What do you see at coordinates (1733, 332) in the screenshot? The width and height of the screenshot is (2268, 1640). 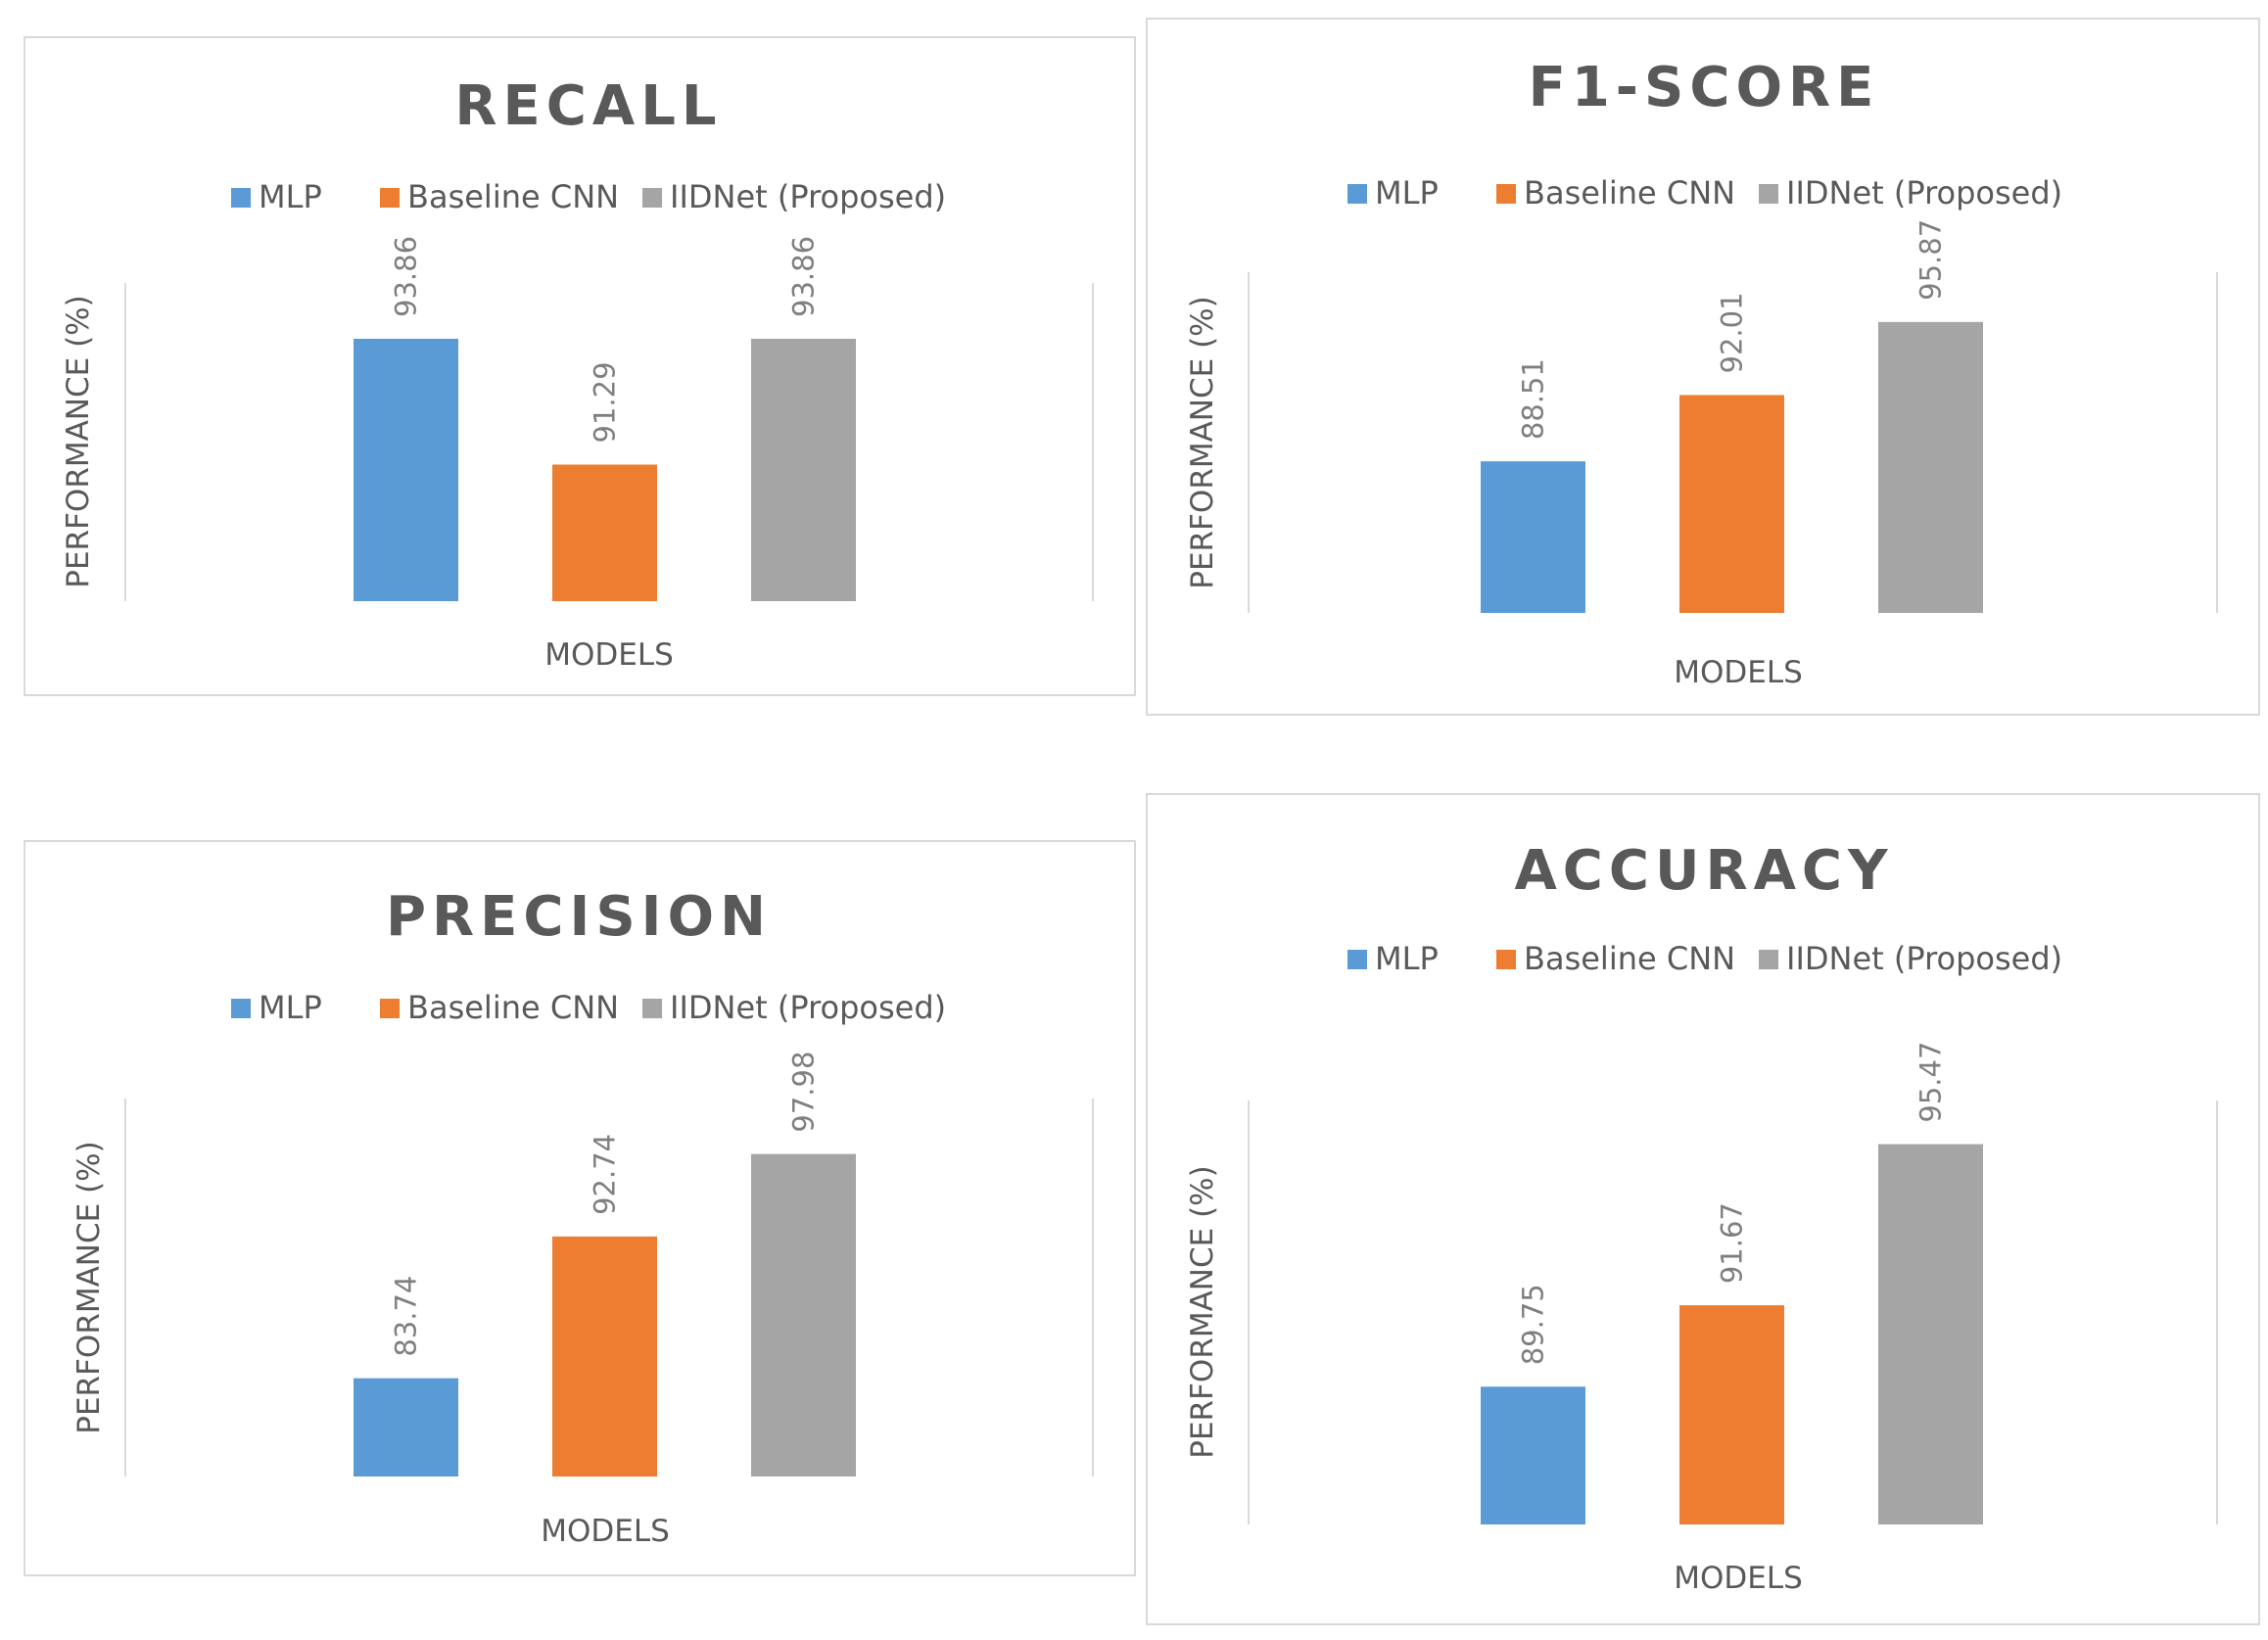 I see `data-label-1: 92.01` at bounding box center [1733, 332].